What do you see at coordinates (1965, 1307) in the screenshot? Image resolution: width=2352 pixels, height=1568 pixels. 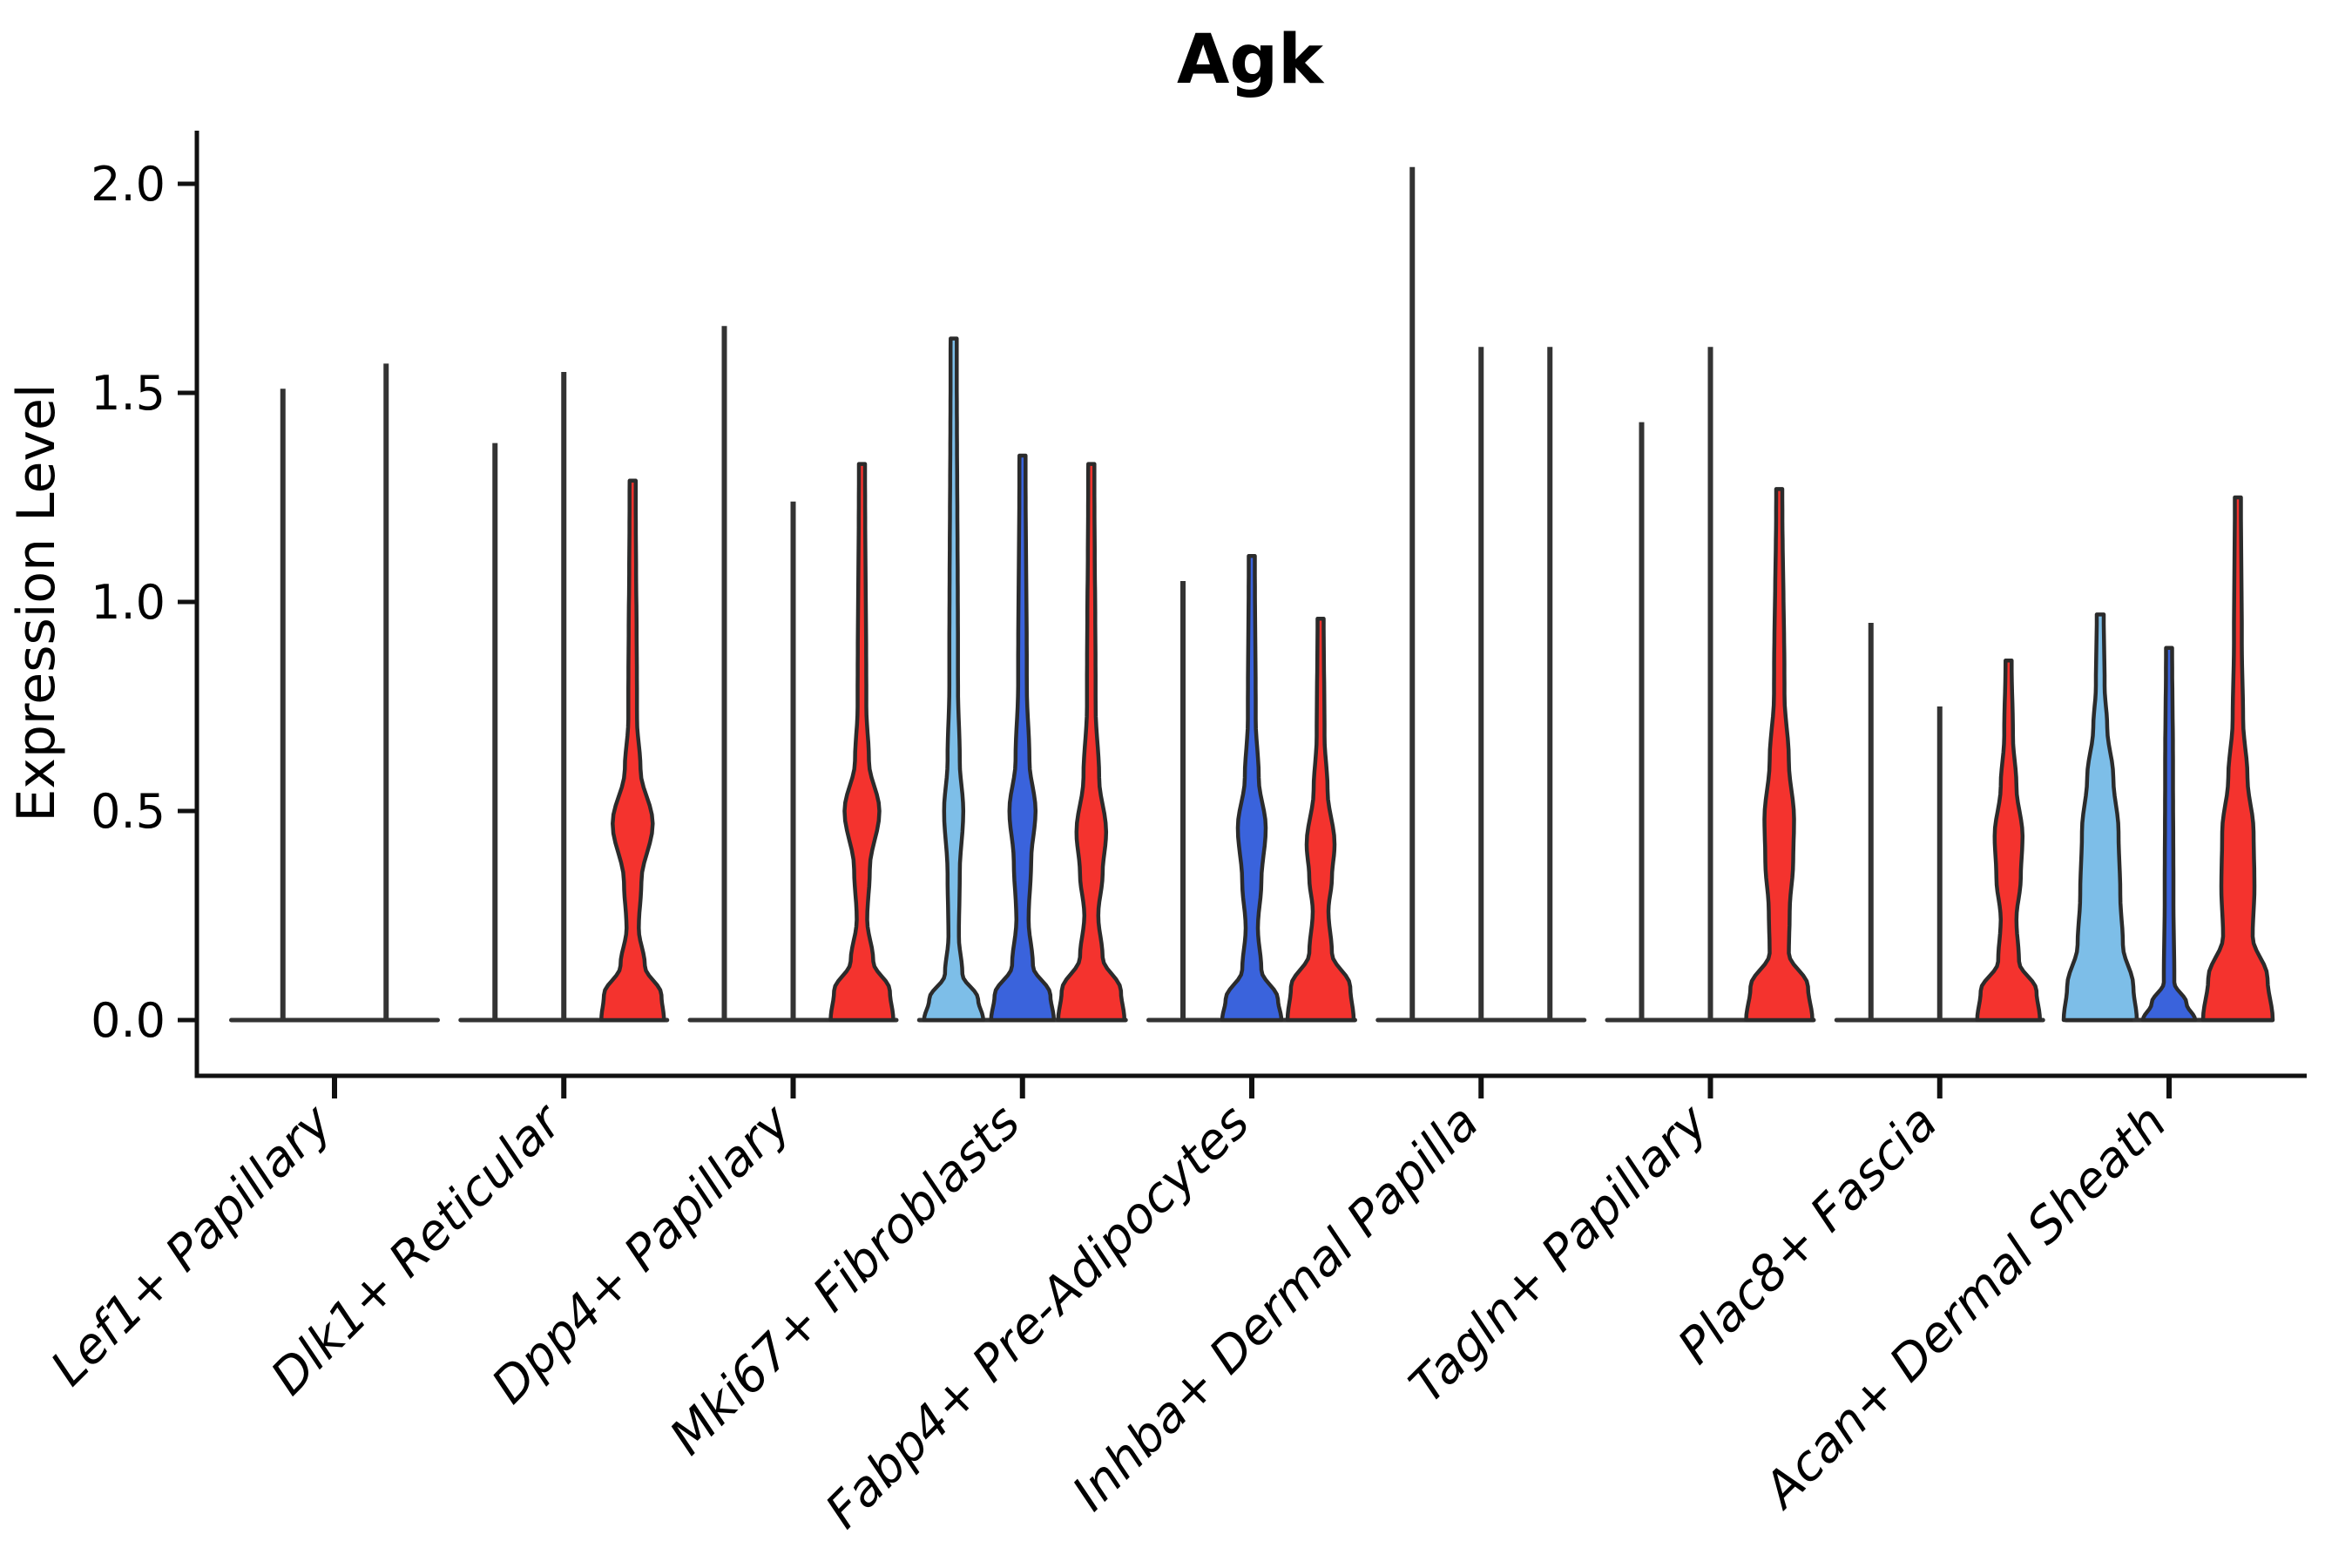 I see `x-tick-label: Acan+ Dermal Sheath` at bounding box center [1965, 1307].